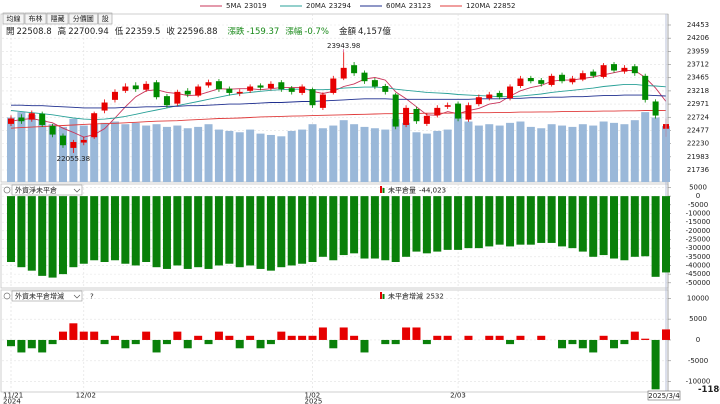 The width and height of the screenshot is (720, 404). I want to click on info-label: 收, so click(170, 31).